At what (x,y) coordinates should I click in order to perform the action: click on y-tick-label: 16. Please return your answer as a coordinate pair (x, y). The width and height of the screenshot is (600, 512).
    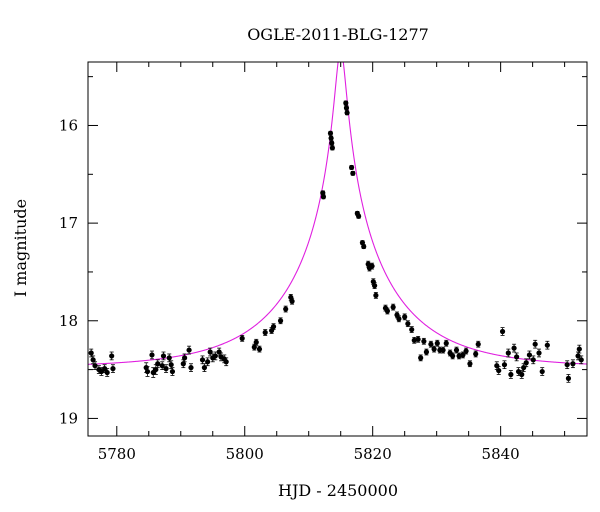
    Looking at the image, I should click on (68, 125).